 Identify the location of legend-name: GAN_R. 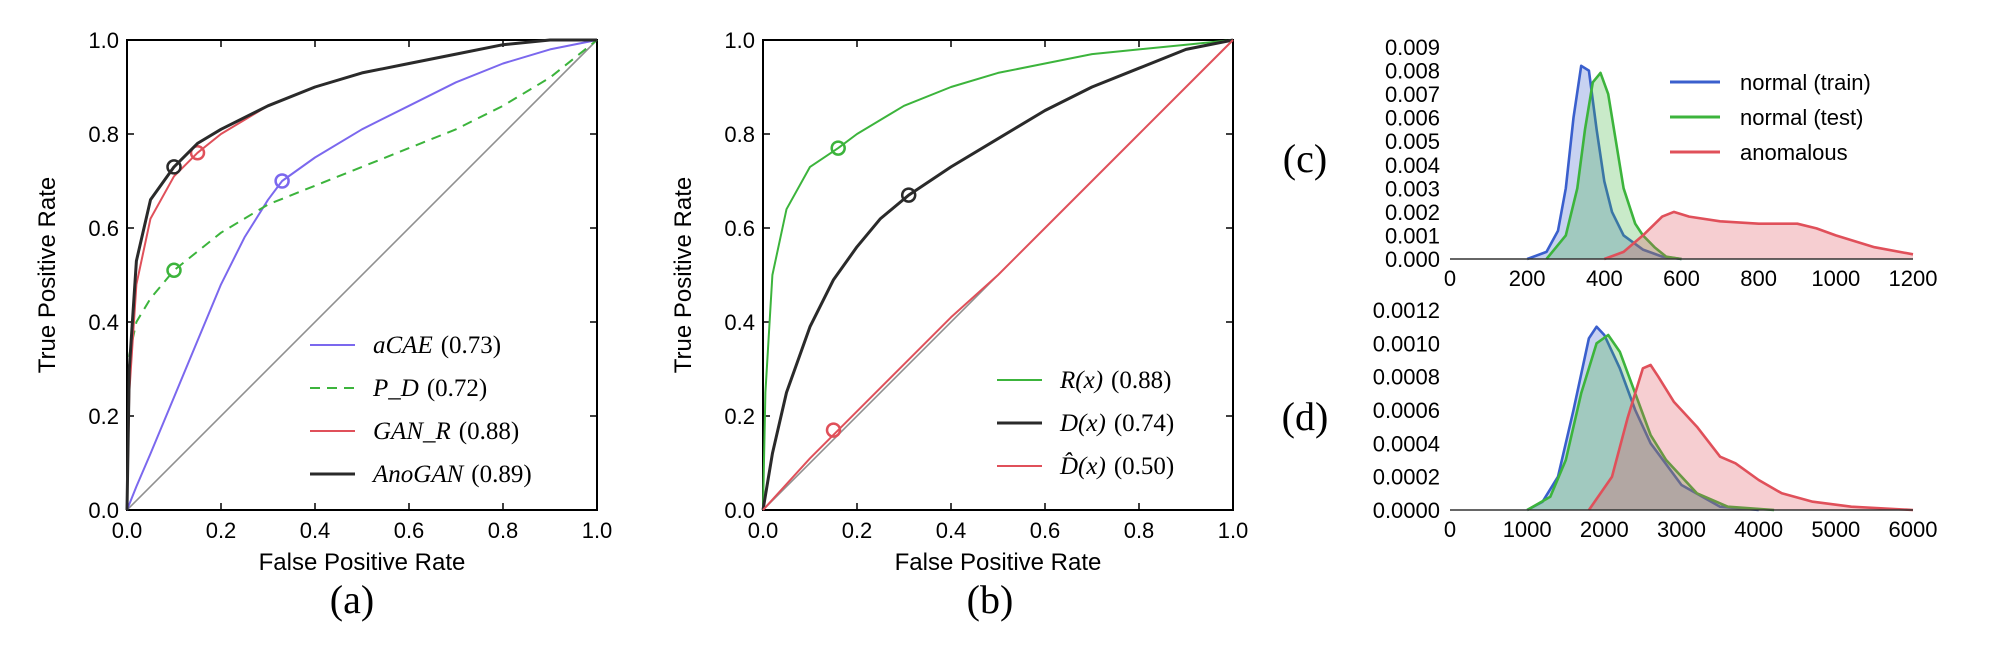
(412, 431).